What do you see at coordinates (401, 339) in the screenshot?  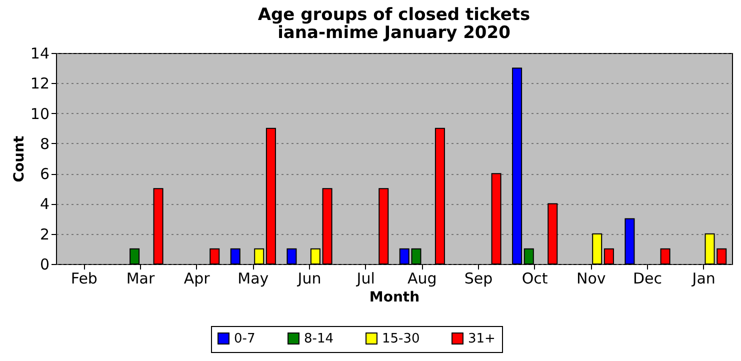 I see `legend-label: 15-30` at bounding box center [401, 339].